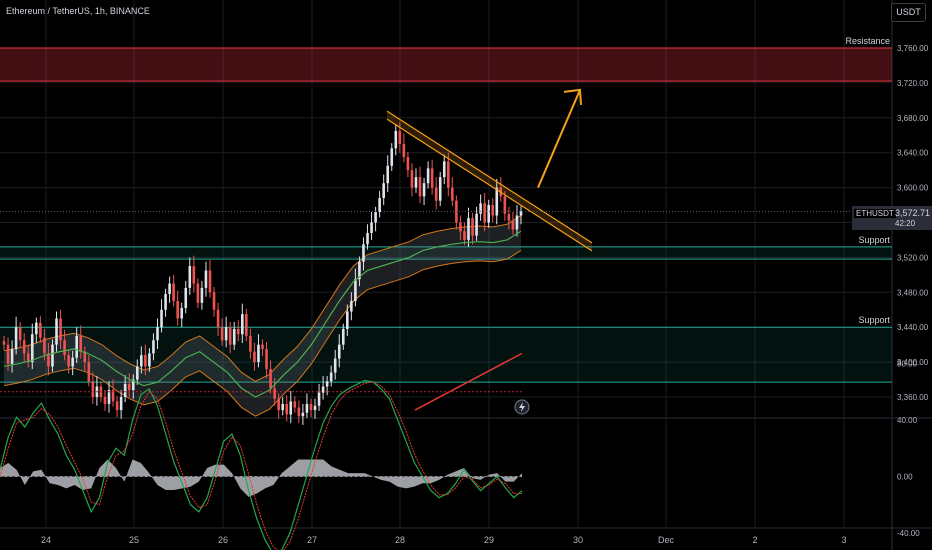 The height and width of the screenshot is (550, 932). Describe the element at coordinates (913, 213) in the screenshot. I see `last-price-value: 3,572.71` at that location.